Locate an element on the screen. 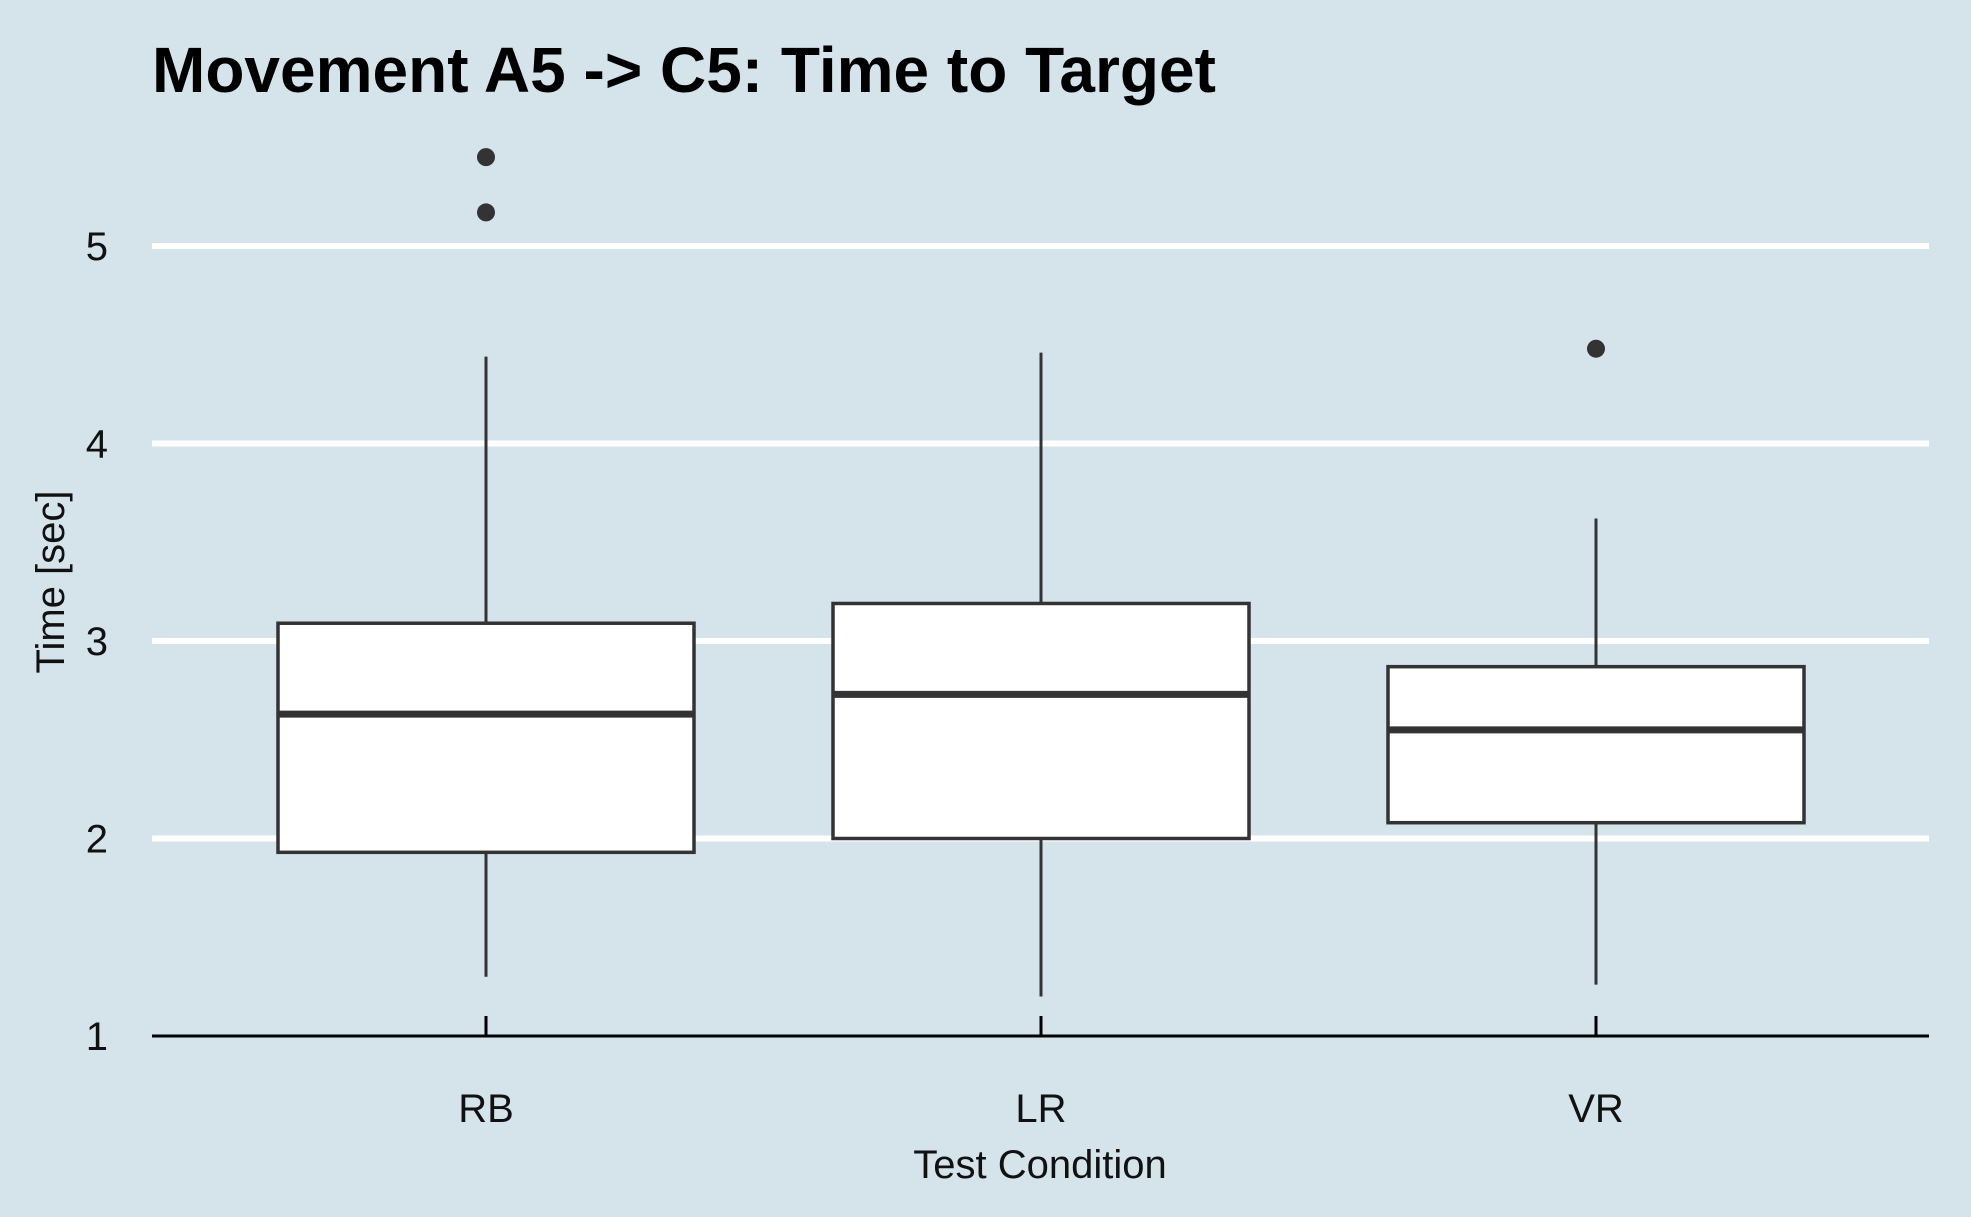 This screenshot has width=1971, height=1217. y-tick-label: 3 is located at coordinates (97, 642).